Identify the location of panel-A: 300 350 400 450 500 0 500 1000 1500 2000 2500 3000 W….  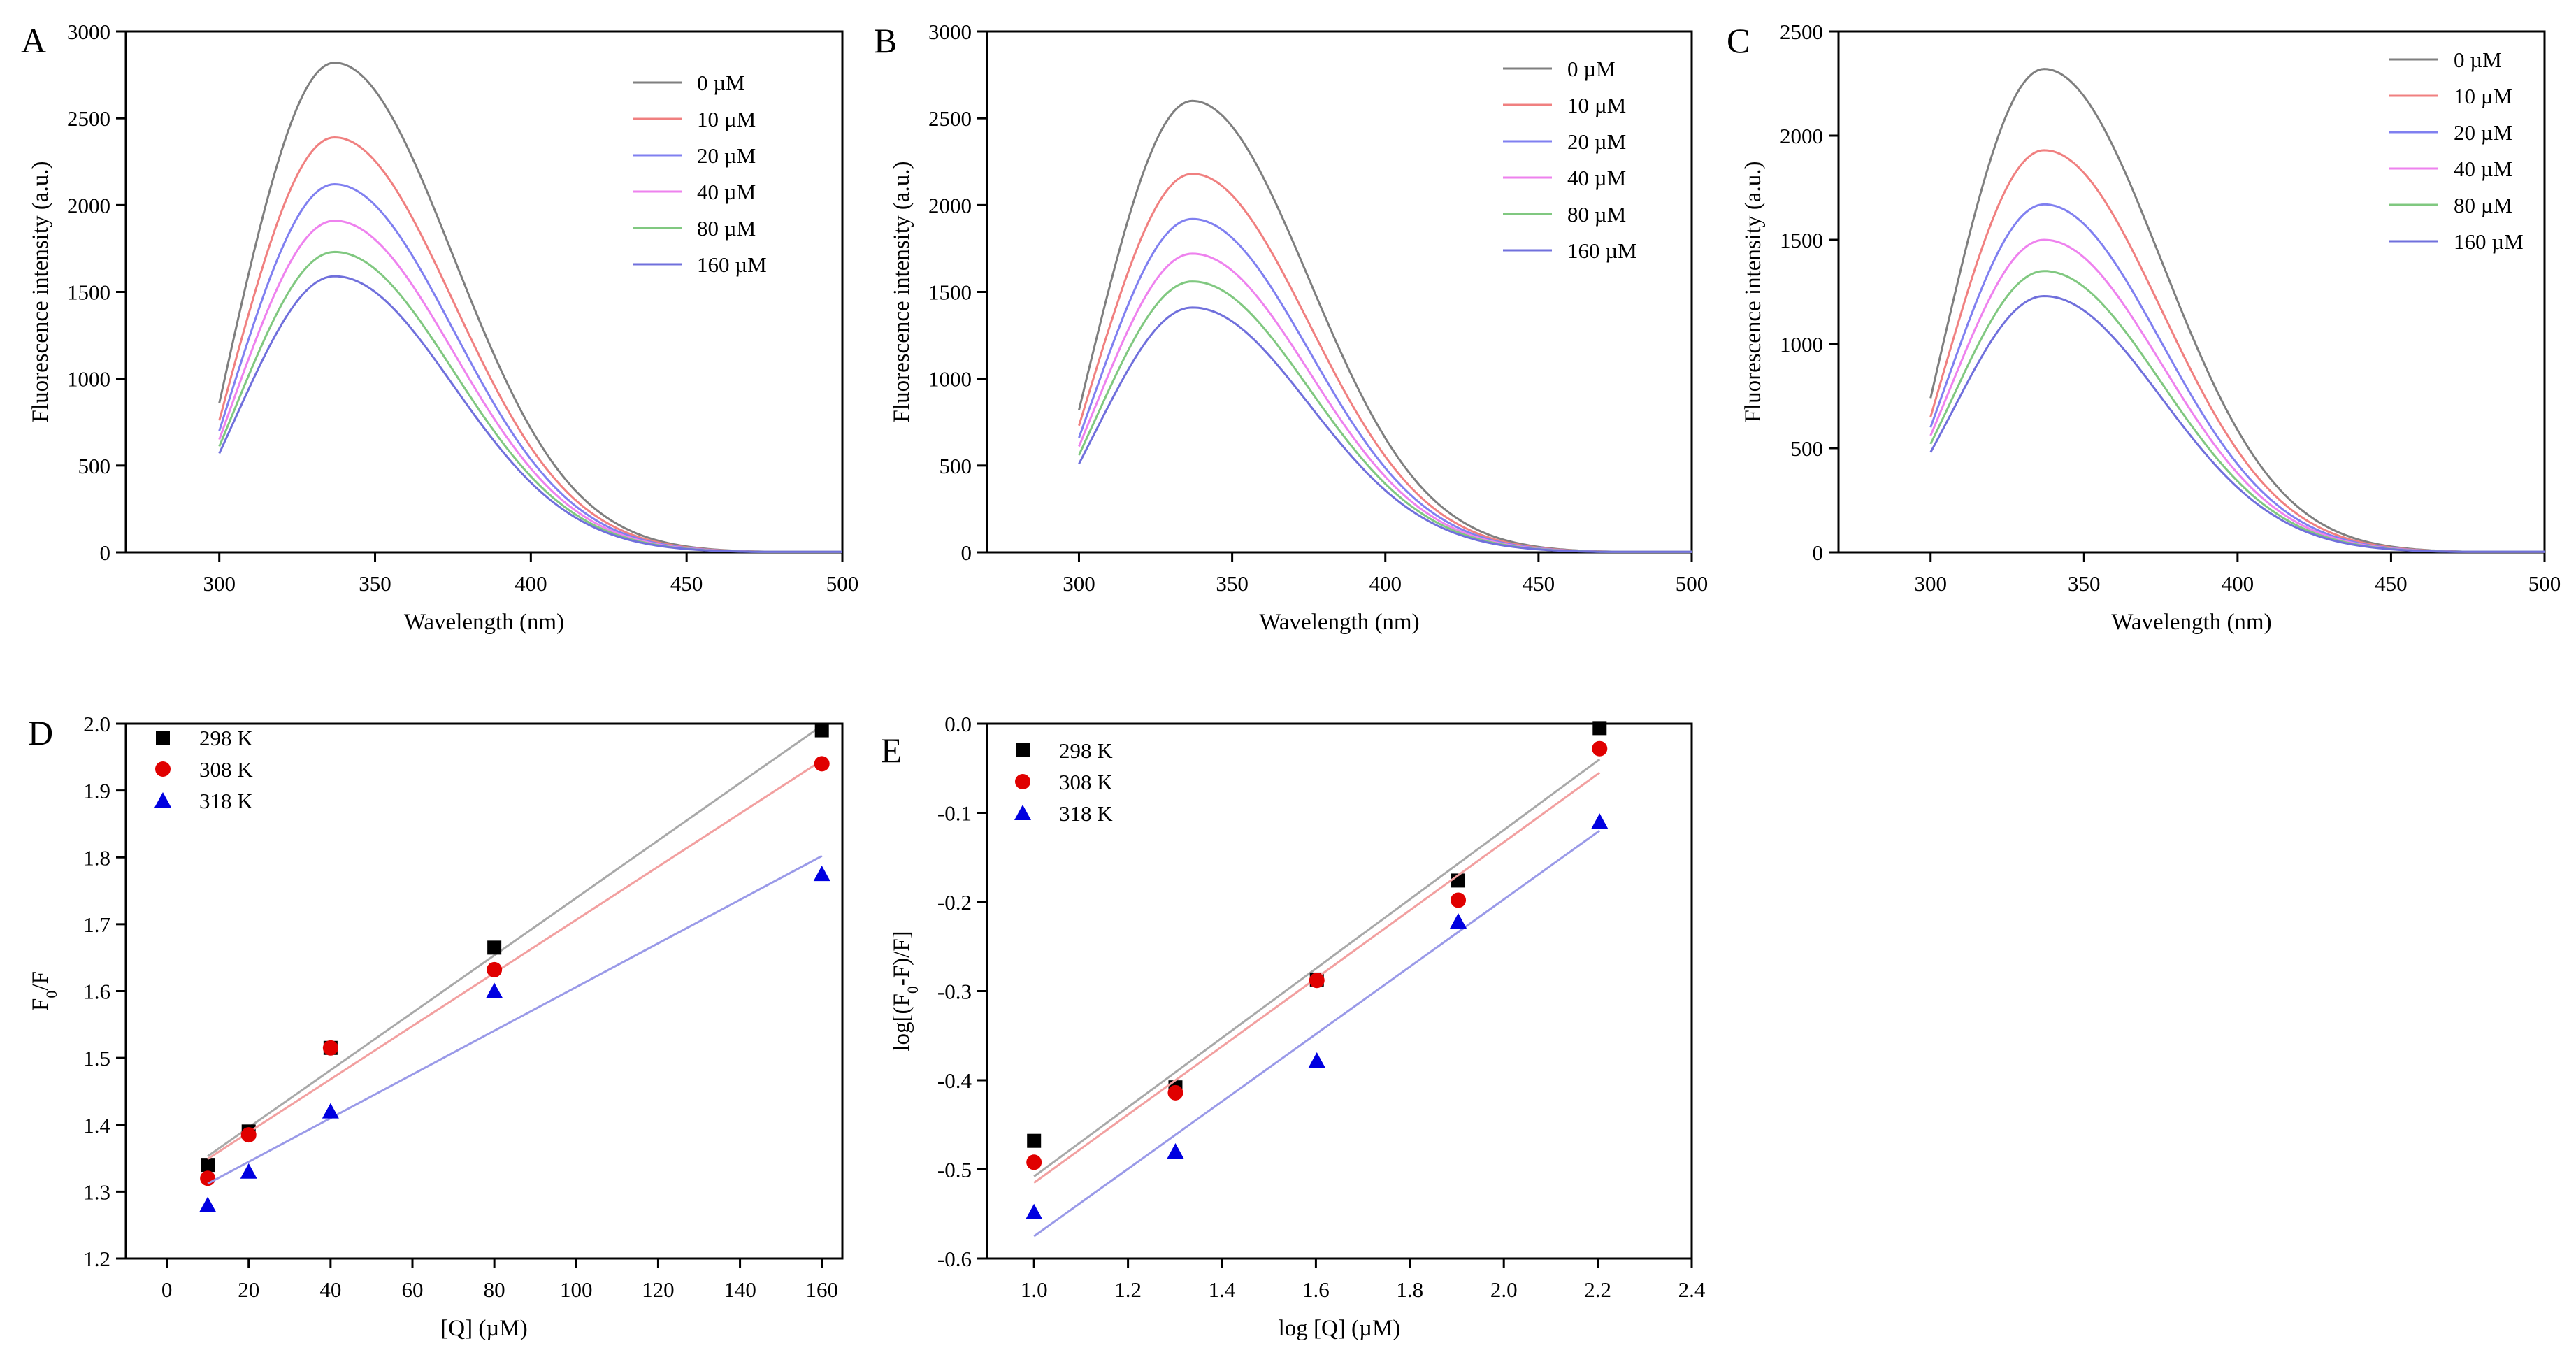
(439, 327).